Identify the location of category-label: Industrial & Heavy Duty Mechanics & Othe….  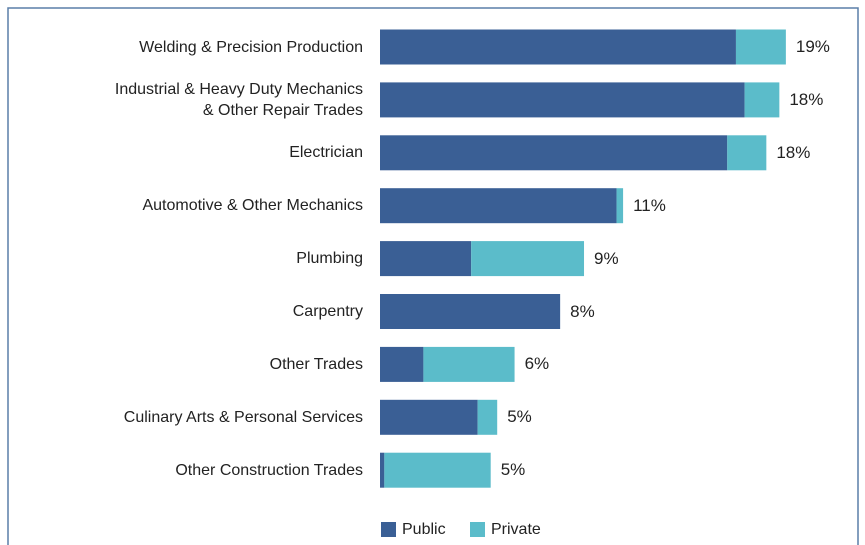
(238, 99).